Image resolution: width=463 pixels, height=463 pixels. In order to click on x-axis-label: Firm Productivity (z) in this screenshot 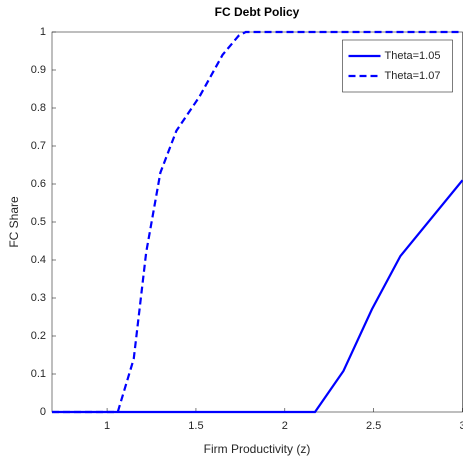, I will do `click(257, 449)`.